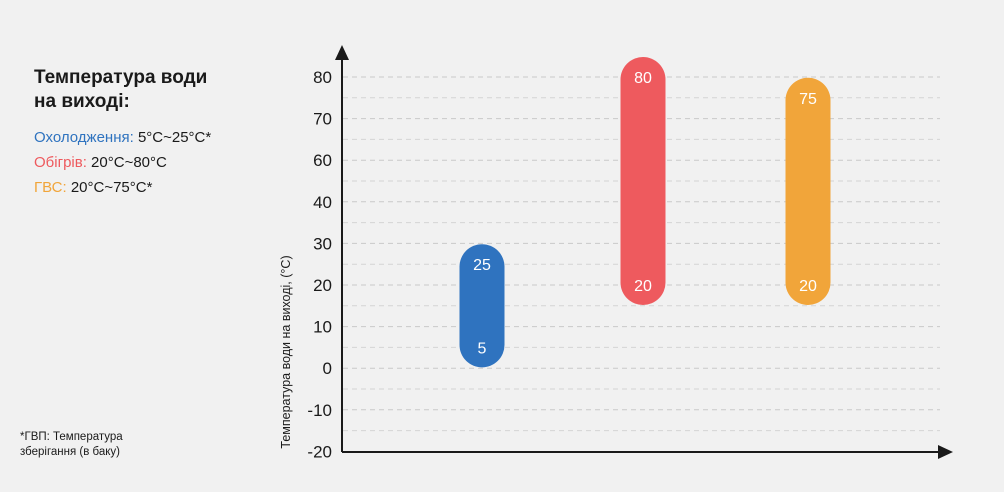 Image resolution: width=1004 pixels, height=492 pixels. I want to click on bar-high-label: 75, so click(808, 99).